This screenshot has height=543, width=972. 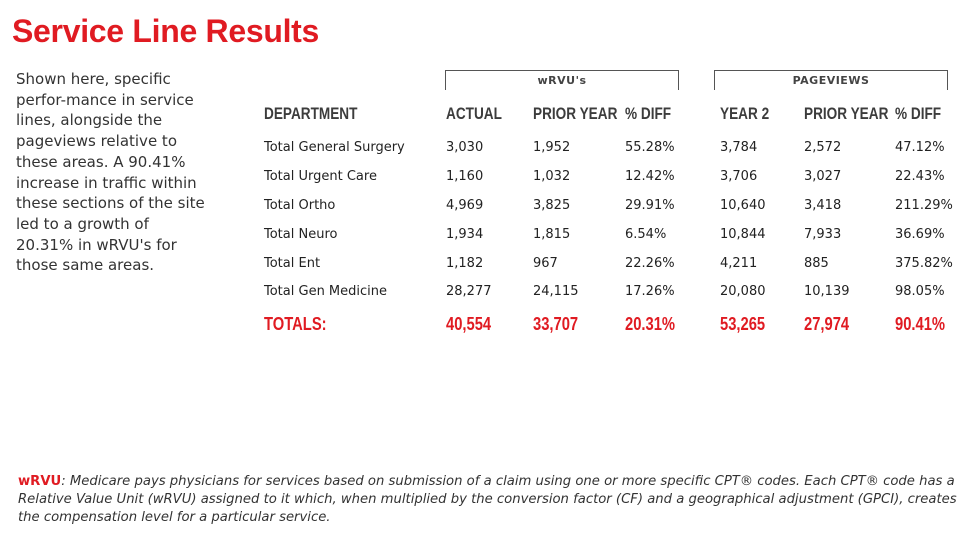 What do you see at coordinates (469, 324) in the screenshot?
I see `total-actual: 40,554` at bounding box center [469, 324].